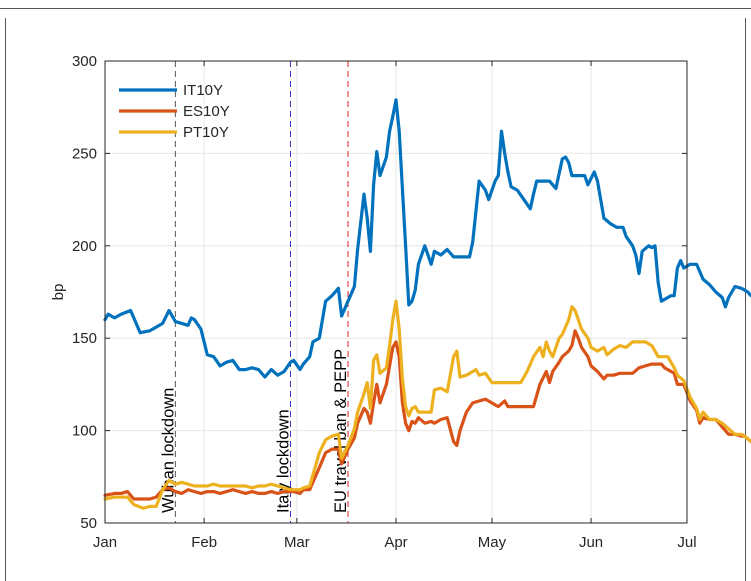 Image resolution: width=751 pixels, height=581 pixels. Describe the element at coordinates (745, 299) in the screenshot. I see `frame-right-border` at that location.